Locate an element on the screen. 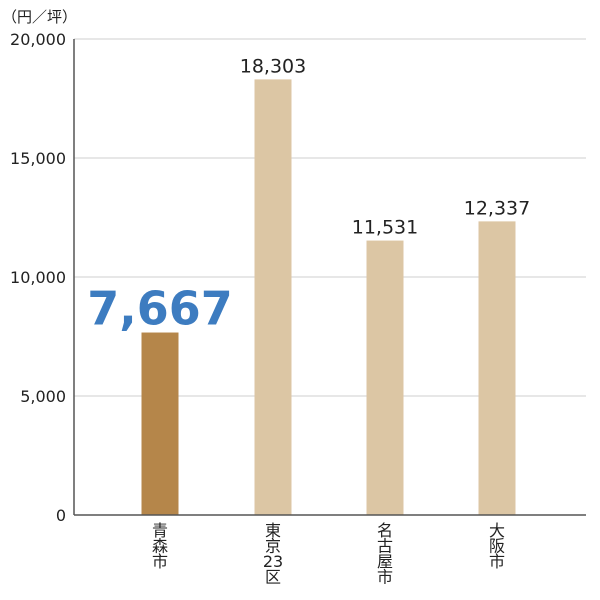 The width and height of the screenshot is (600, 600). category-label: 青森市 is located at coordinates (160, 546).